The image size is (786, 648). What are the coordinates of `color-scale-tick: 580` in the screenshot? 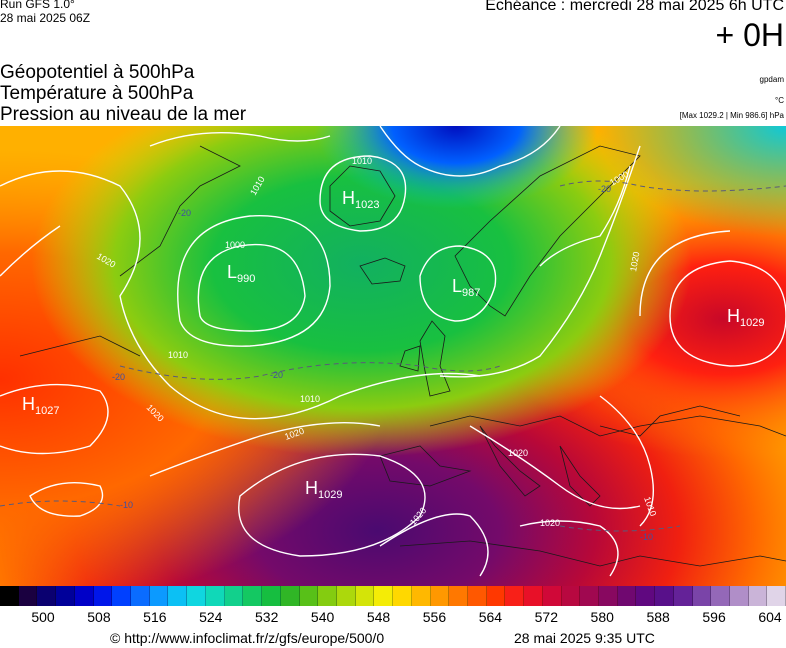 It's located at (602, 617).